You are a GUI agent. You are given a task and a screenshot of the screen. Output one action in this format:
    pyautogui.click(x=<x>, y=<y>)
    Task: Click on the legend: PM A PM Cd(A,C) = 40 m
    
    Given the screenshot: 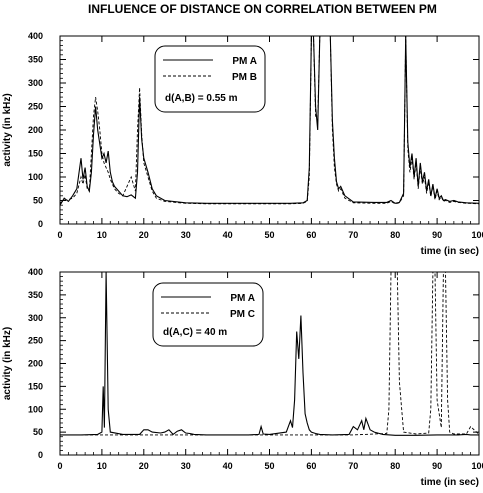 What is the action you would take?
    pyautogui.click(x=208, y=314)
    